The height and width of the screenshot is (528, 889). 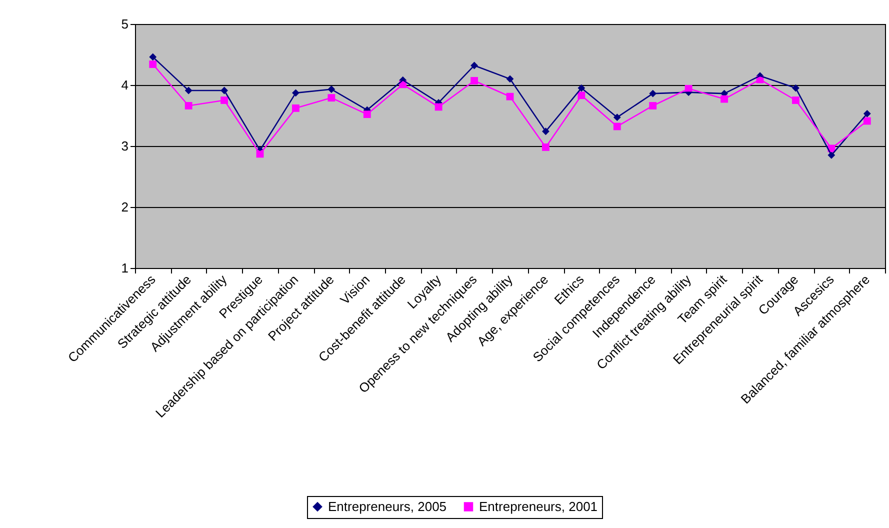 I want to click on y-tick-label: 2, so click(x=124, y=207).